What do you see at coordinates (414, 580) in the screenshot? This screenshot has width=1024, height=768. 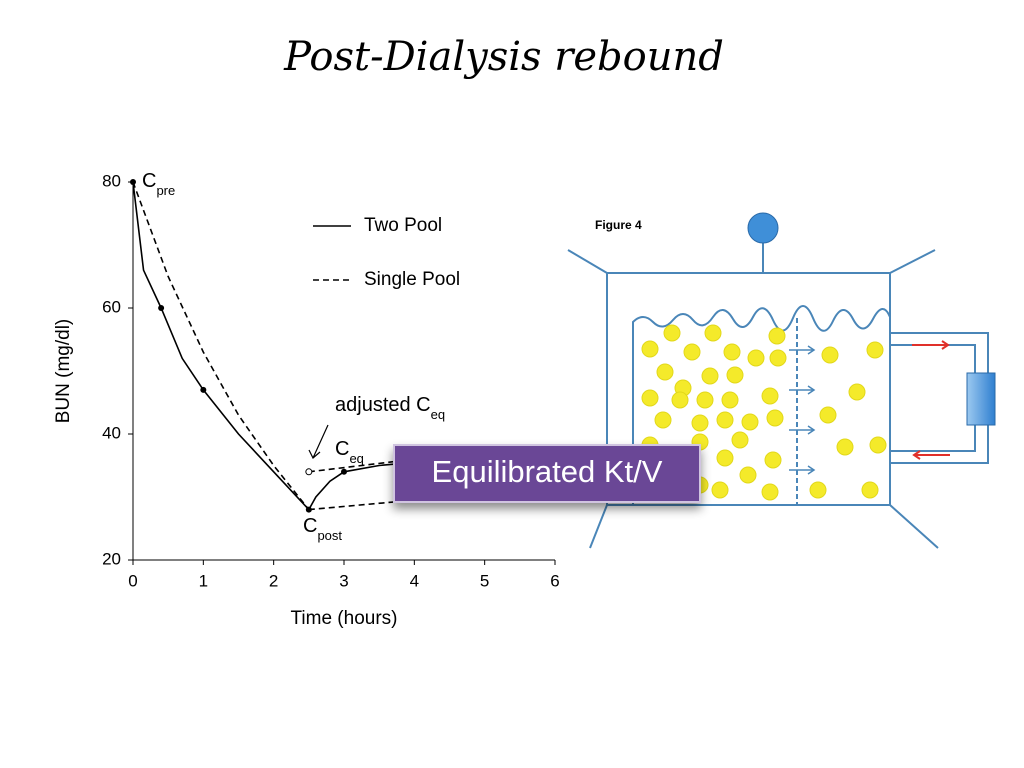 I see `x-tick-label: 4` at bounding box center [414, 580].